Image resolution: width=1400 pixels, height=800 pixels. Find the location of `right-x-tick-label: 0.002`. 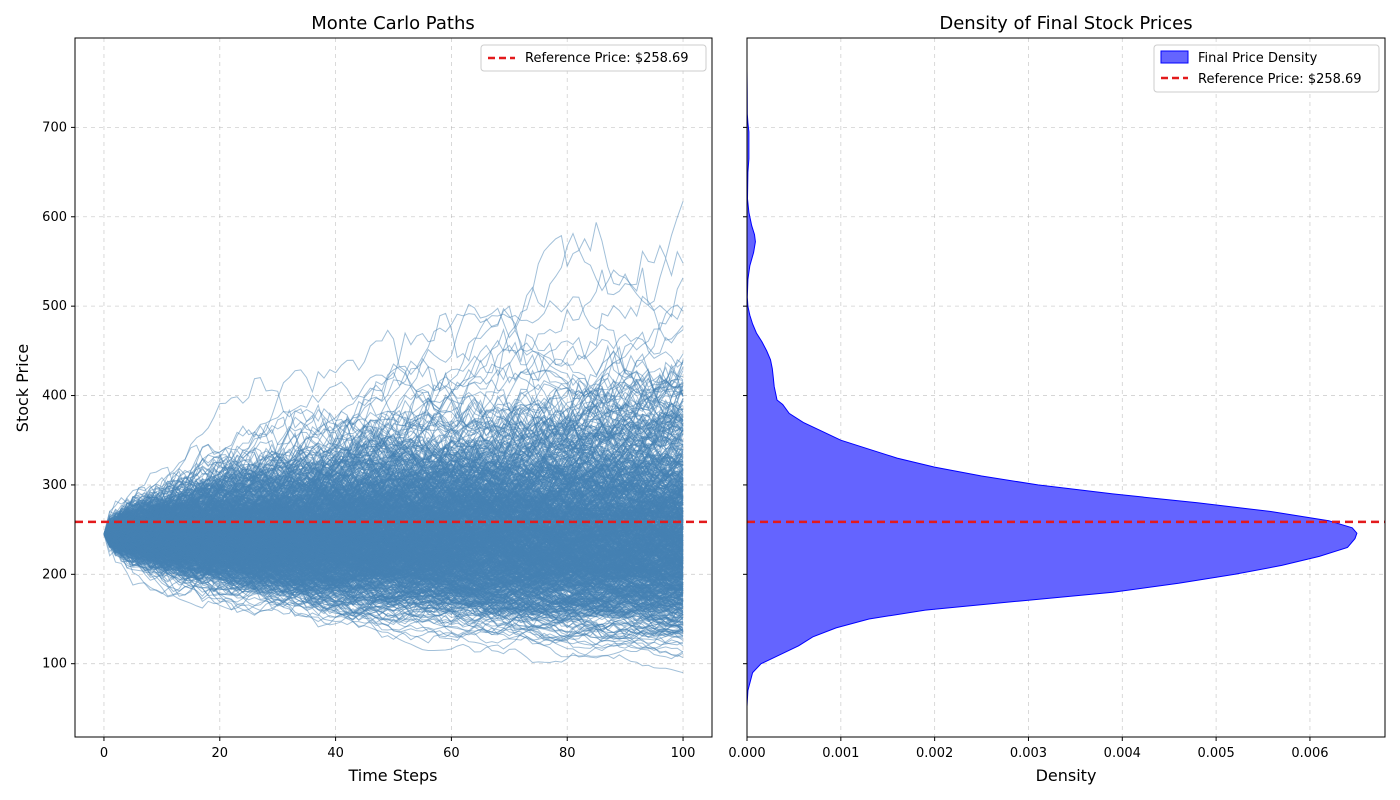

right-x-tick-label: 0.002 is located at coordinates (934, 753).